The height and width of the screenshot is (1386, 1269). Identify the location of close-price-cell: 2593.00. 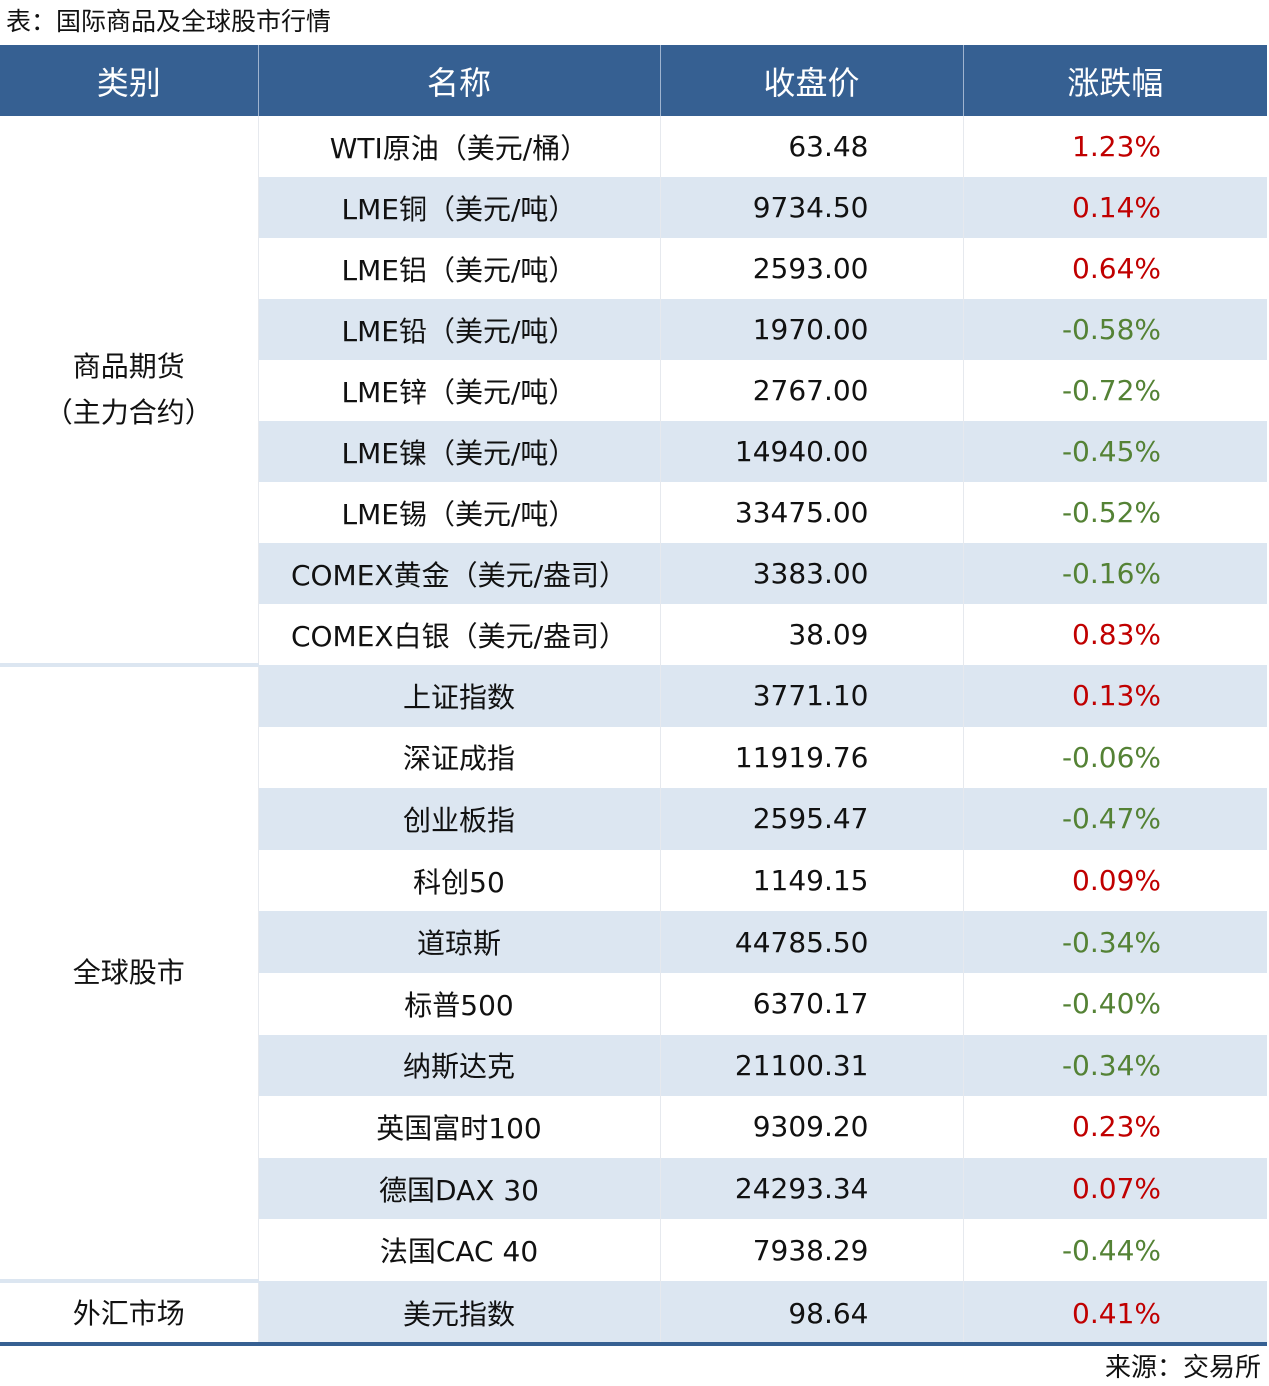
(812, 268).